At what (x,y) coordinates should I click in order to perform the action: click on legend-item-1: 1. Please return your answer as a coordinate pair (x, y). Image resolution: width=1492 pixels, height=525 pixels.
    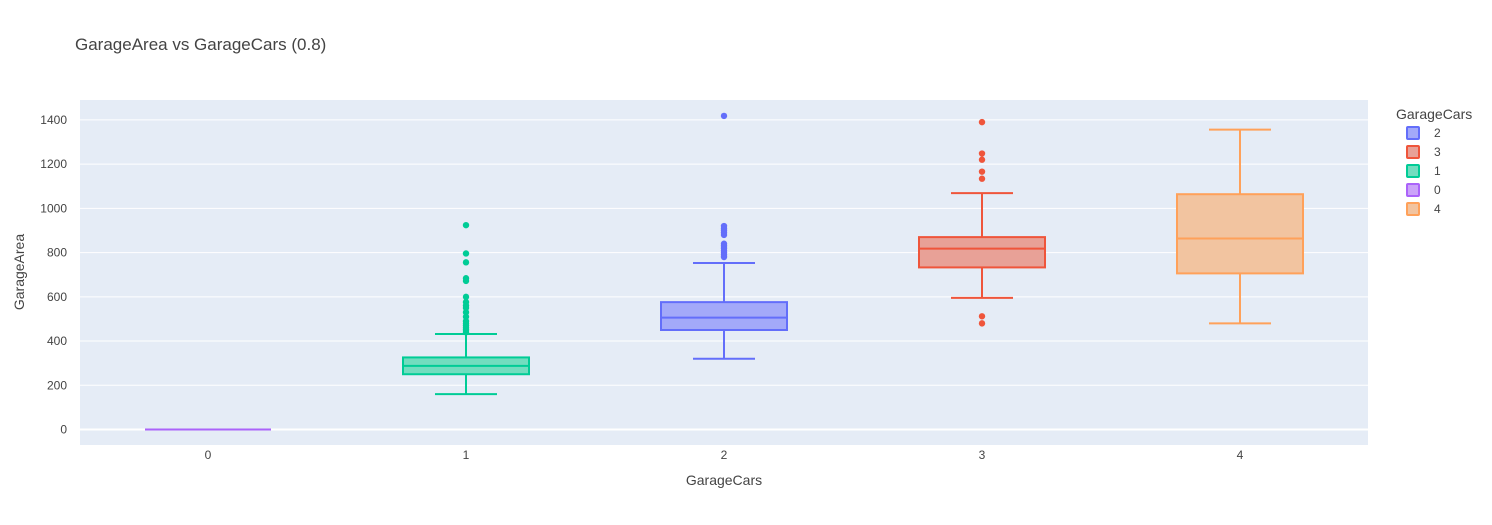
    Looking at the image, I should click on (1423, 171).